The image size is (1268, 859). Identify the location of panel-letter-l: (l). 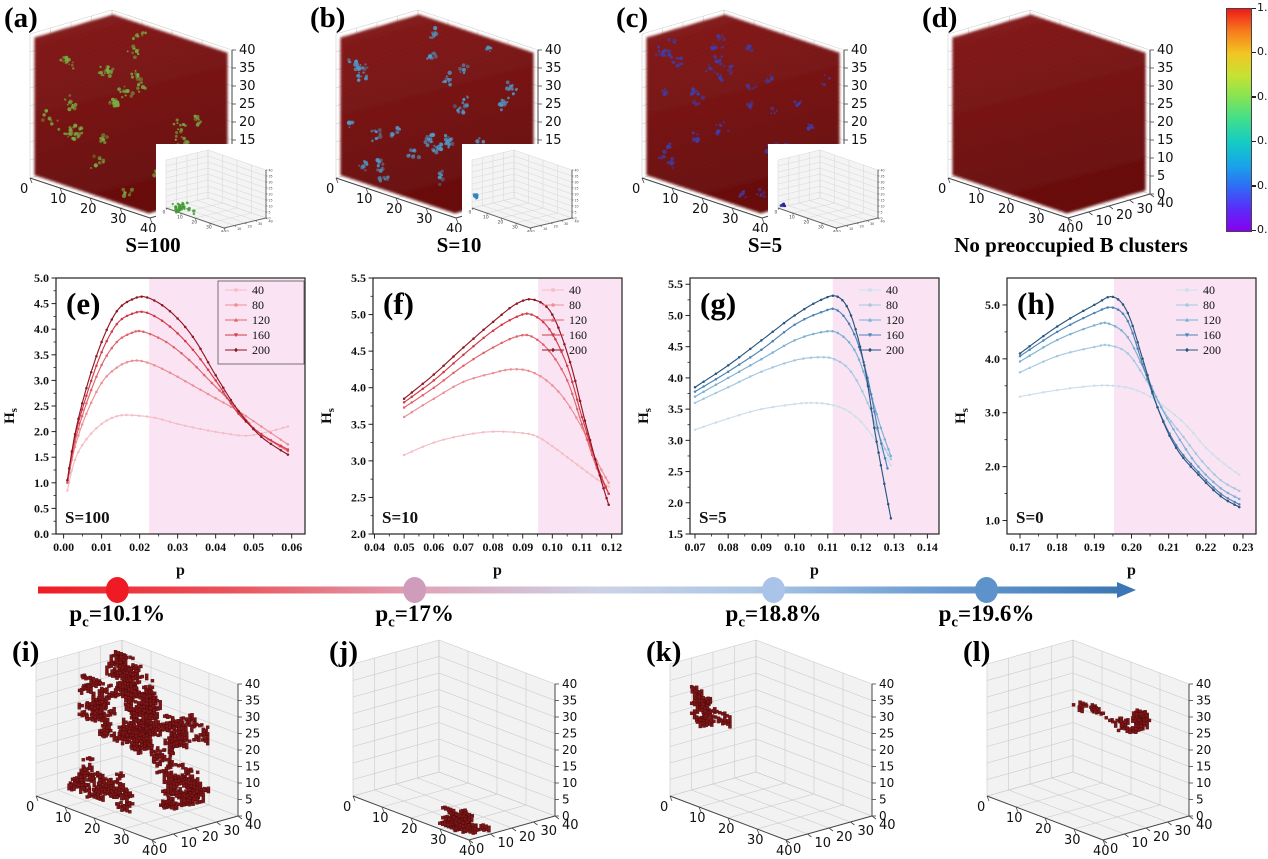
(977, 652).